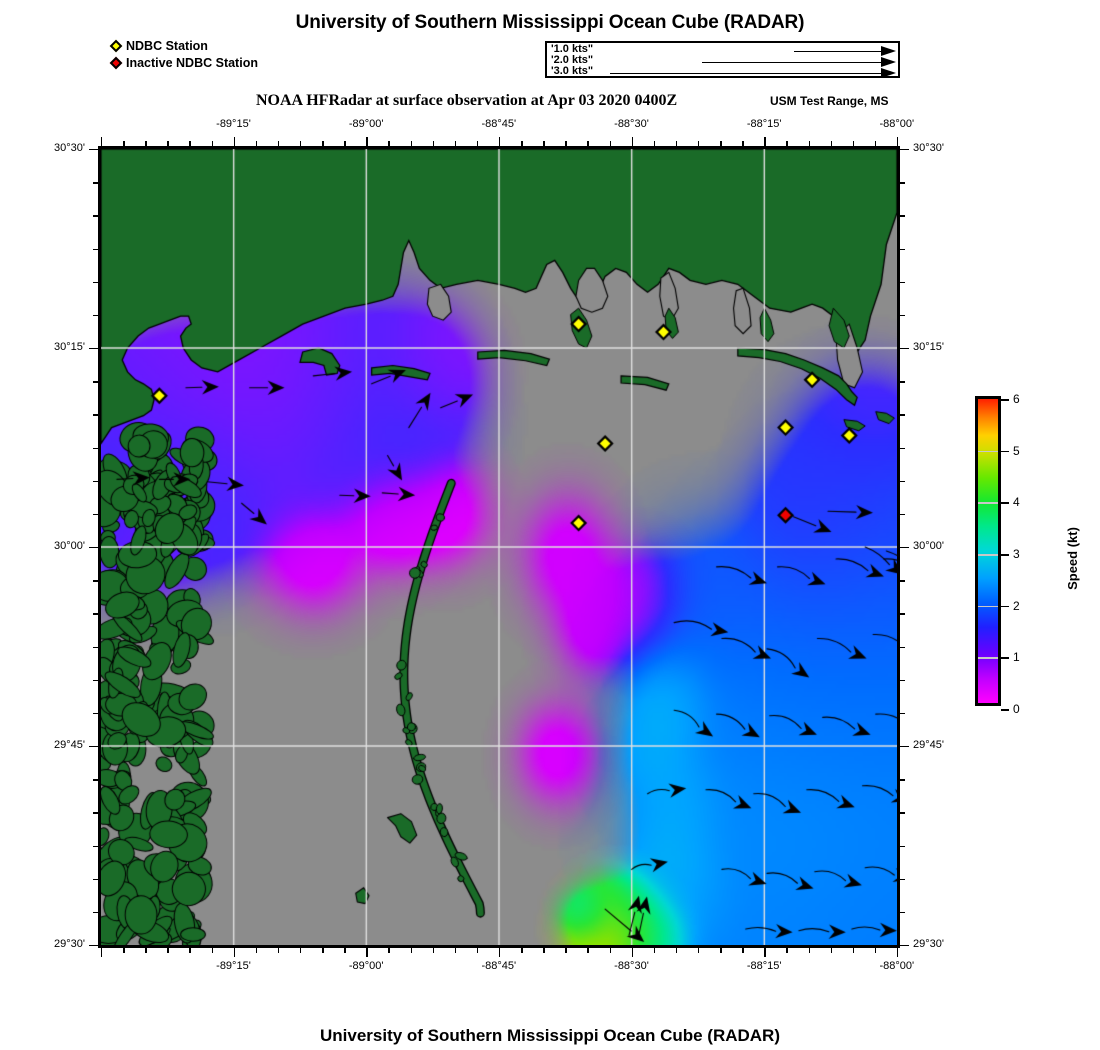 The width and height of the screenshot is (1100, 1050). What do you see at coordinates (183, 46) in the screenshot?
I see `legend-item-ndbc-station: NDBC Station` at bounding box center [183, 46].